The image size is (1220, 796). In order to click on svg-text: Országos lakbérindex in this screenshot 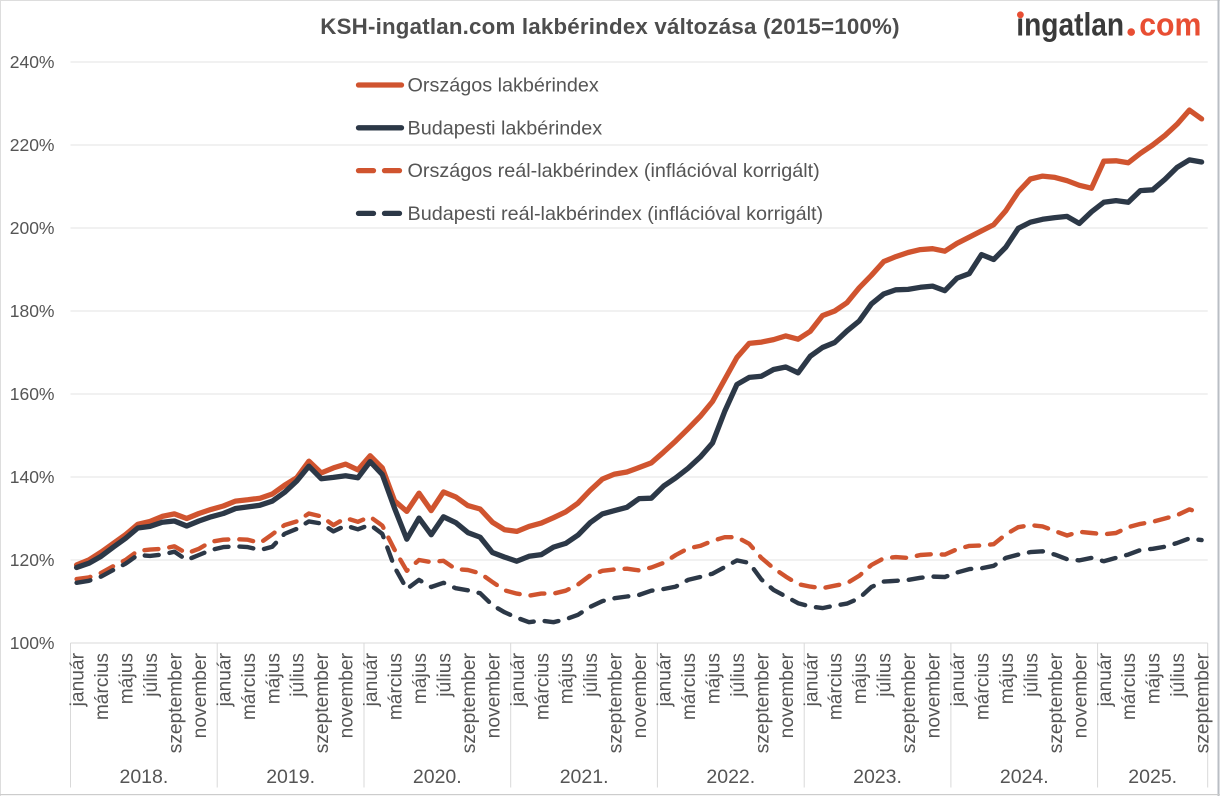, I will do `click(503, 86)`.